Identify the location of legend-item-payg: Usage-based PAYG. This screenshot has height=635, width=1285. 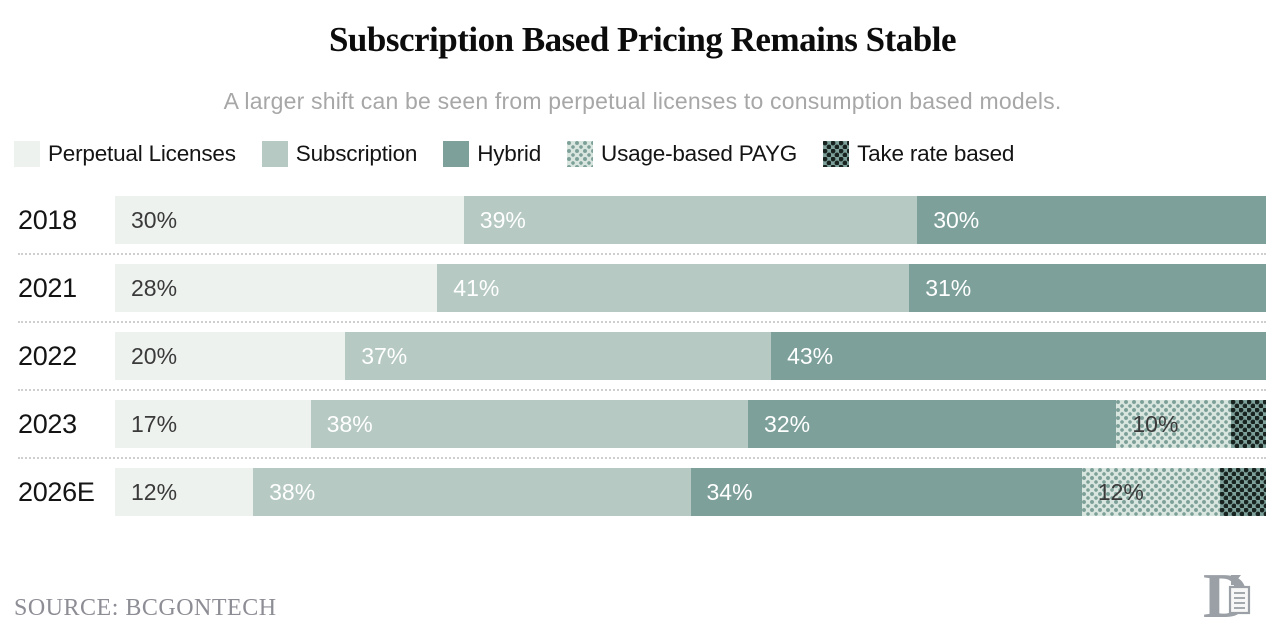
(682, 154).